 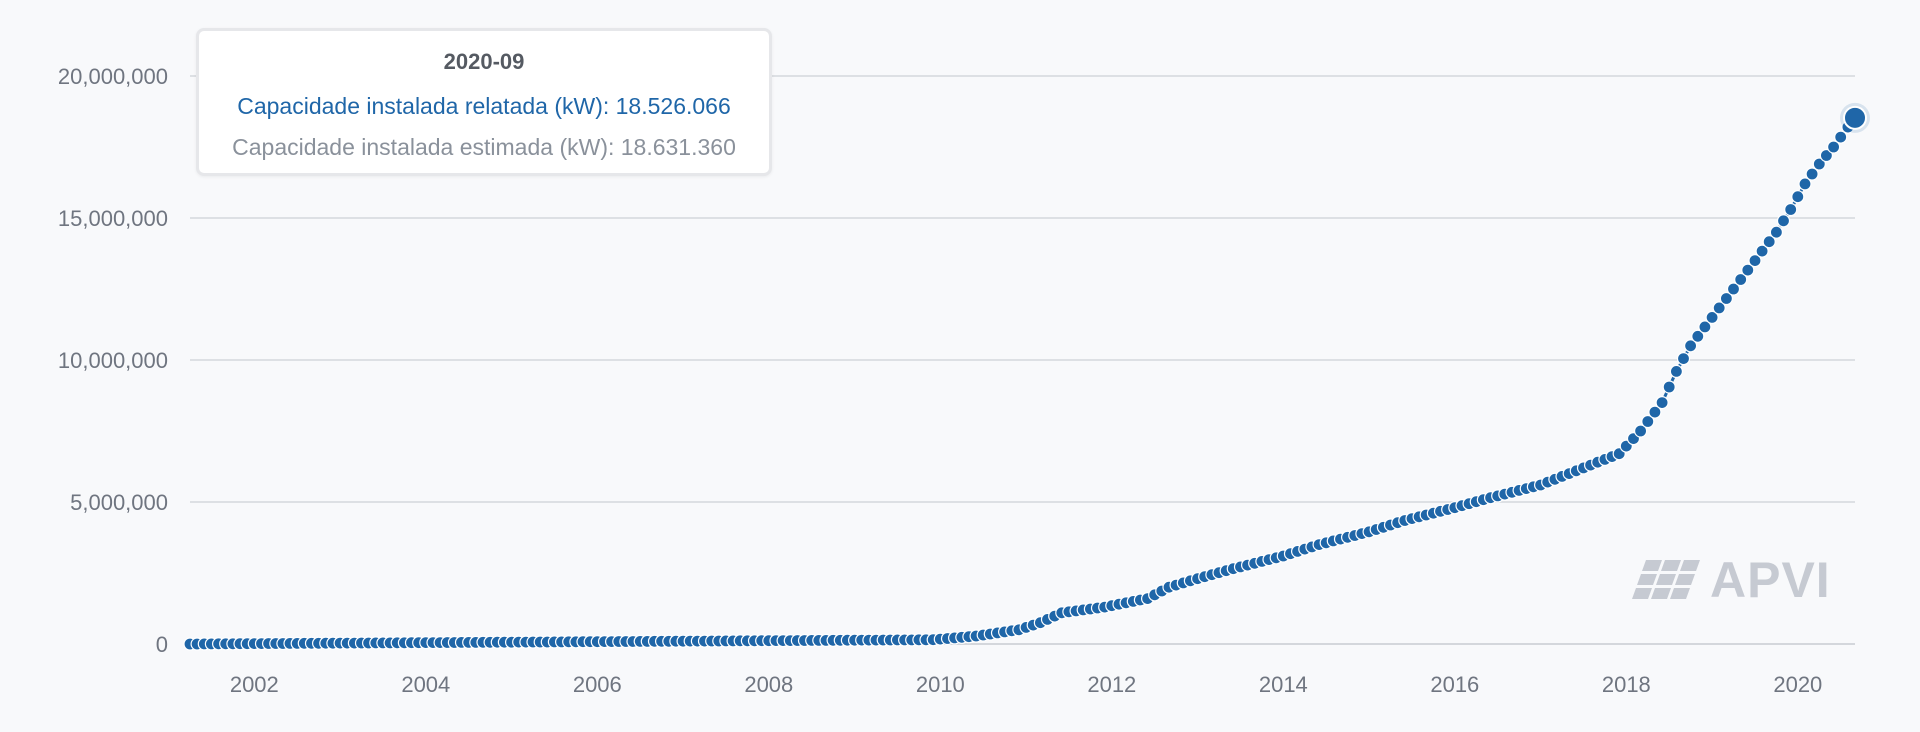 I want to click on x-tick-label: 2012, so click(x=1111, y=684).